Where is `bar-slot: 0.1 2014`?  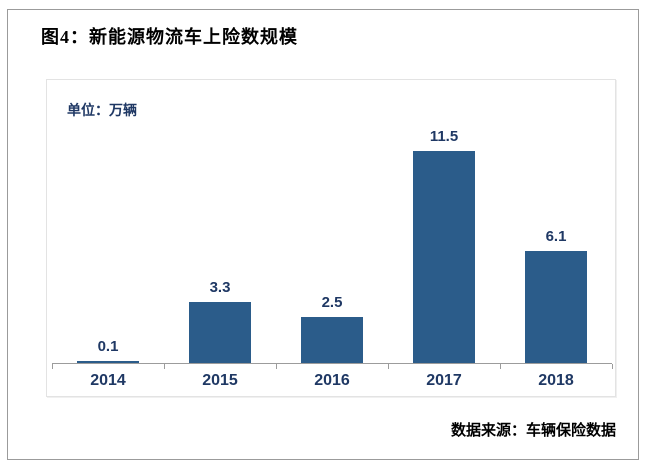 bar-slot: 0.1 2014 is located at coordinates (108, 238).